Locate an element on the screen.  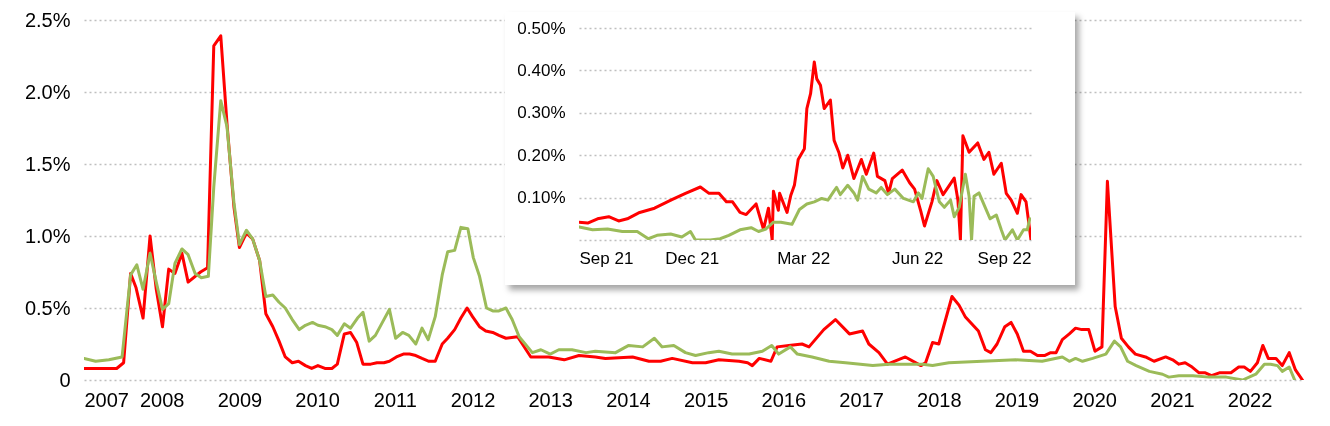
y-tick-label: 0.5% is located at coordinates (47, 307).